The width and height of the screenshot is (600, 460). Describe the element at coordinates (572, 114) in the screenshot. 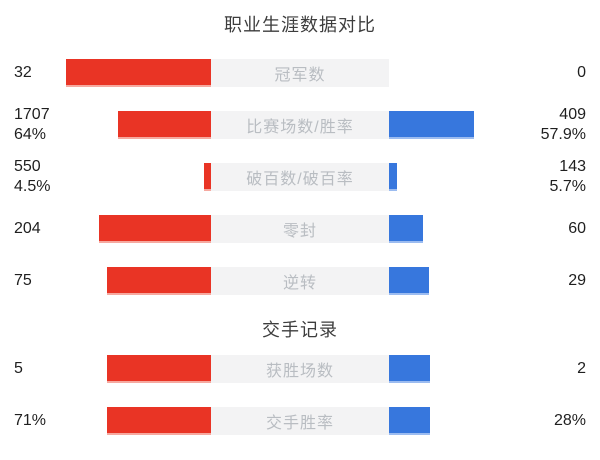

I see `right-value-line1: 409` at that location.